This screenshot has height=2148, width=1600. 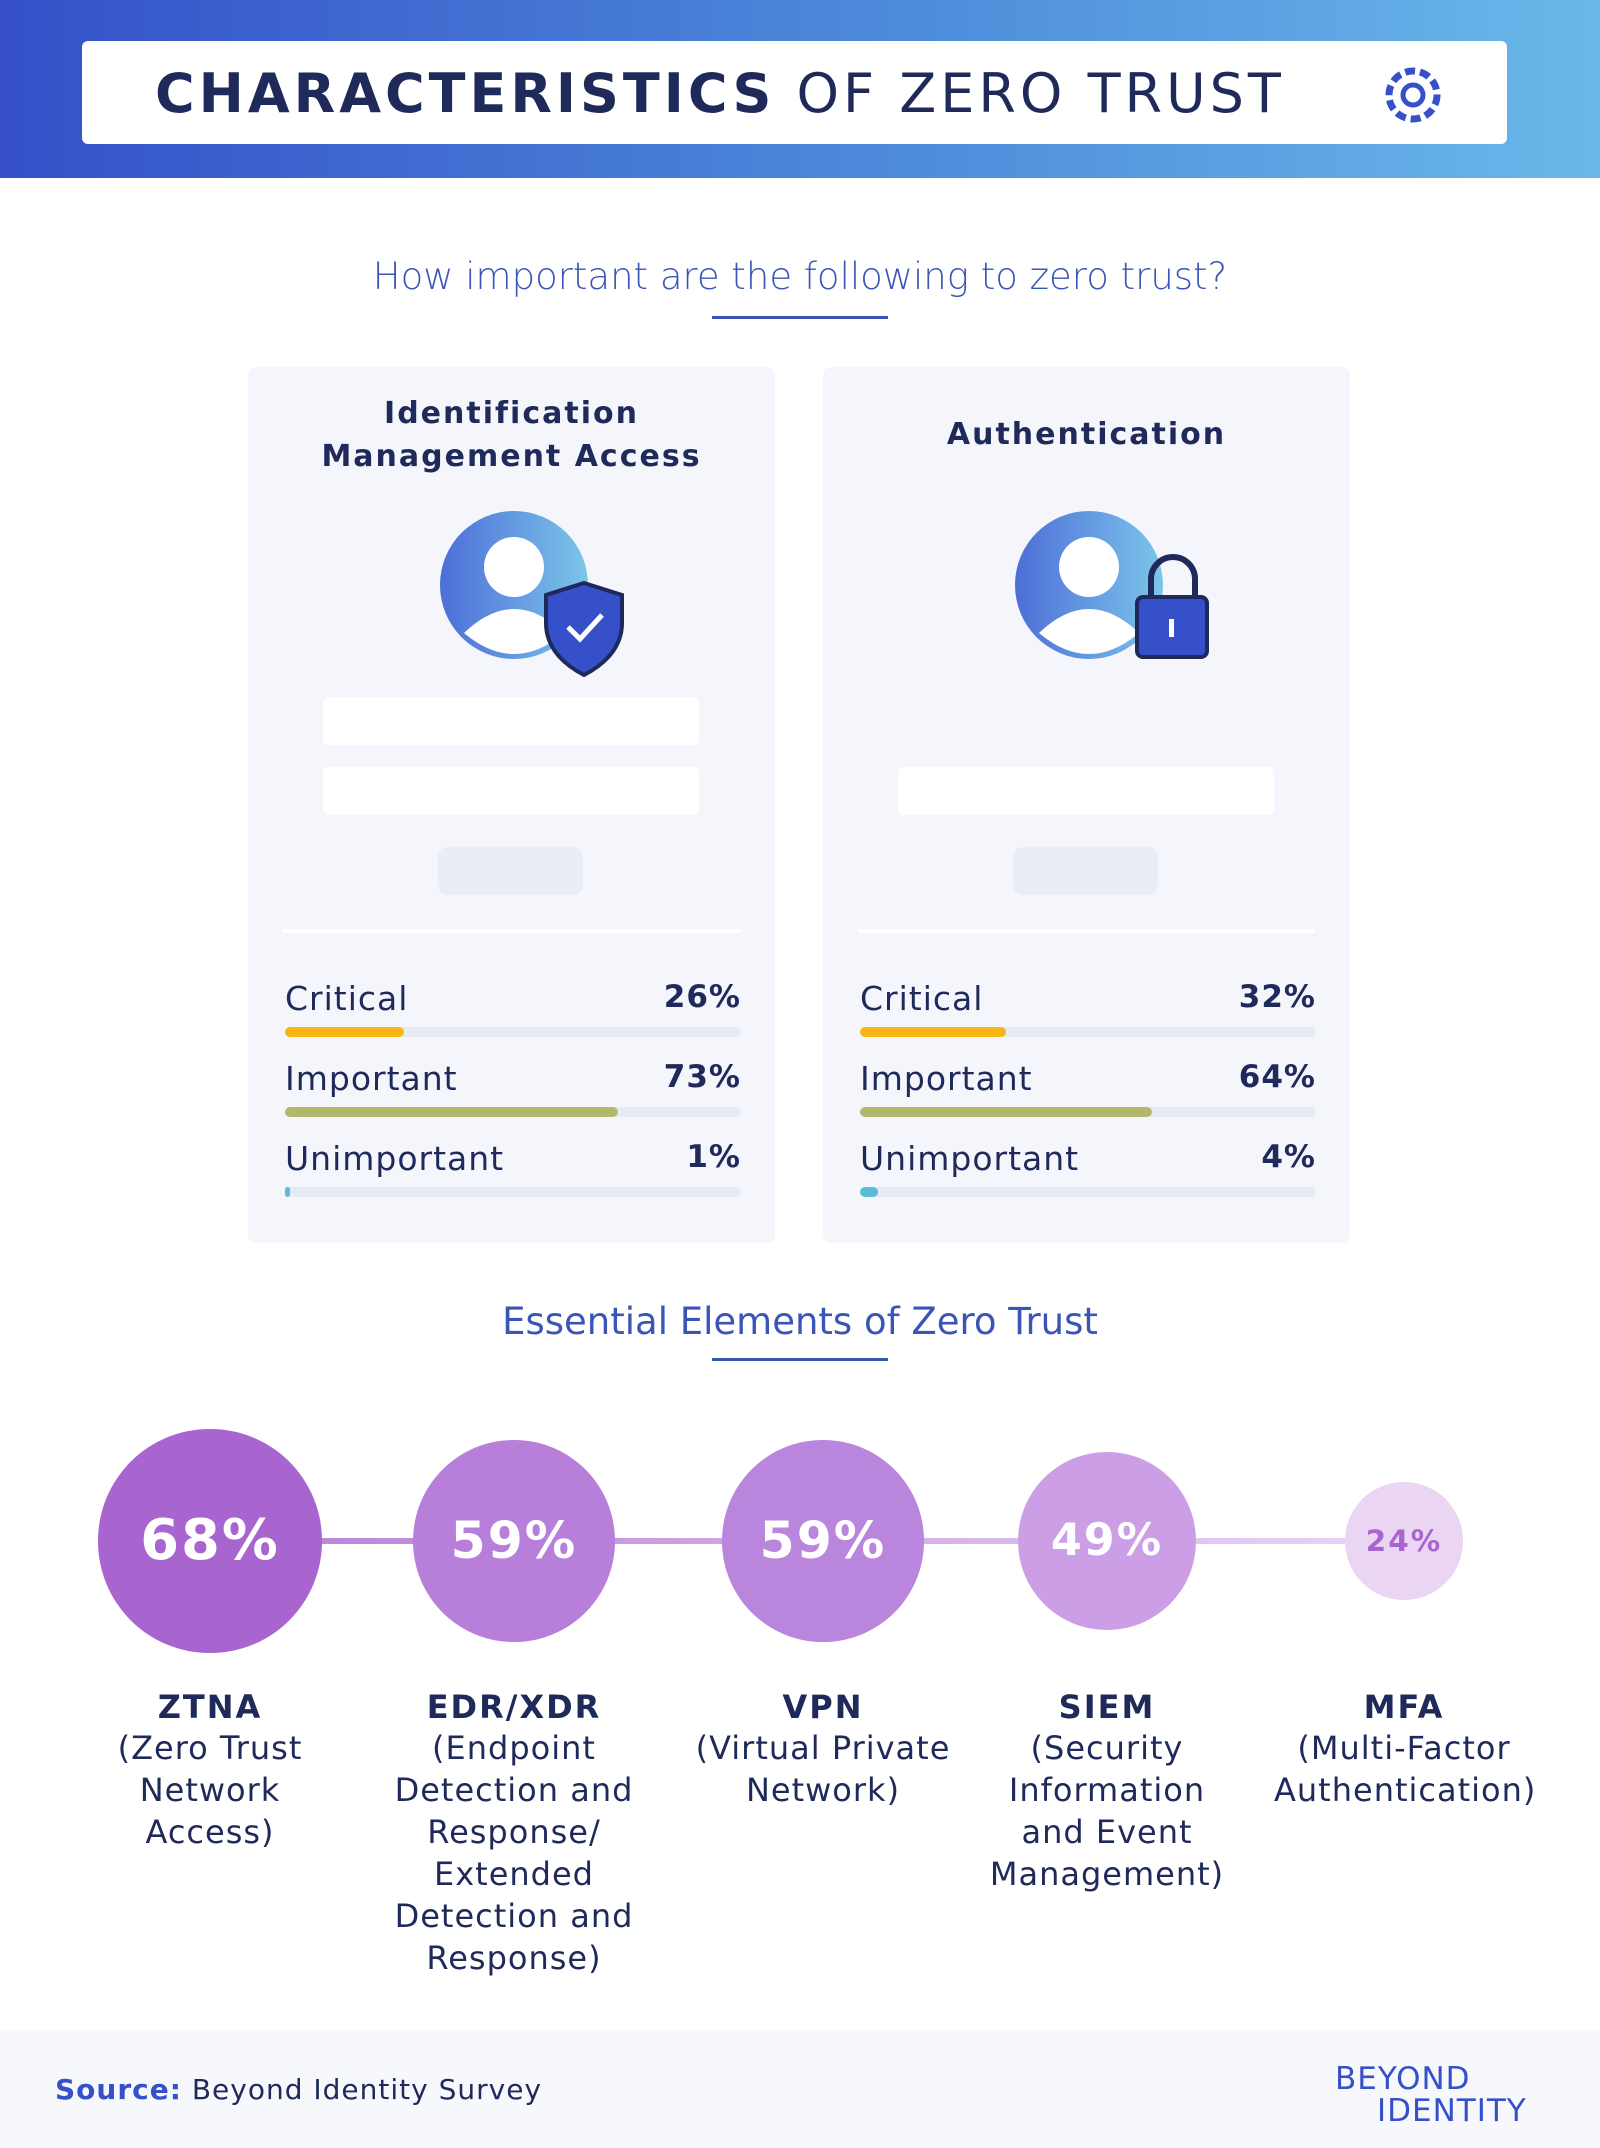 I want to click on bubble-label: 68%, so click(x=210, y=1541).